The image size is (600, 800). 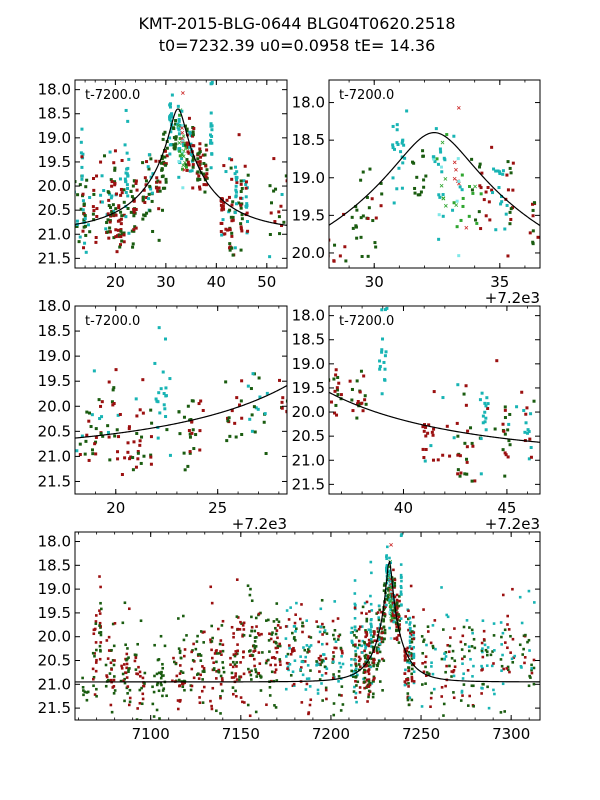 What do you see at coordinates (434, 400) in the screenshot?
I see `plot-area-p4` at bounding box center [434, 400].